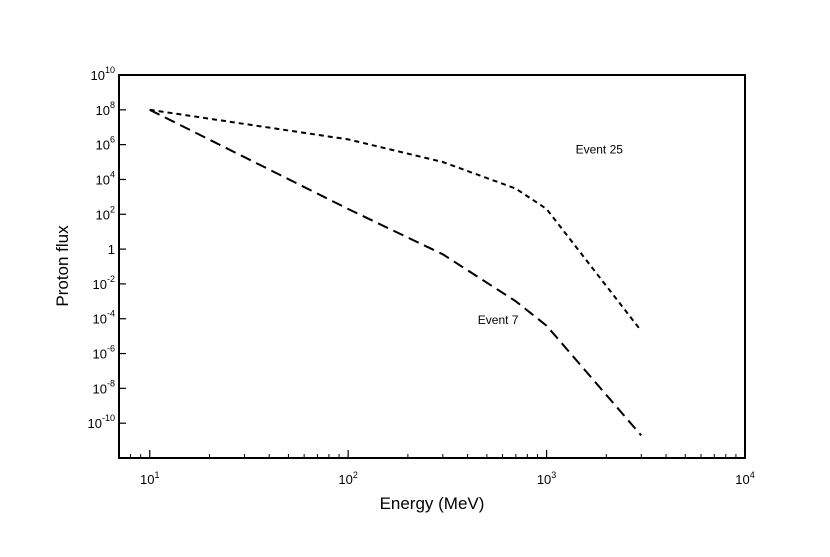 The width and height of the screenshot is (830, 557). Describe the element at coordinates (600, 150) in the screenshot. I see `series-annotation: Event 25` at that location.